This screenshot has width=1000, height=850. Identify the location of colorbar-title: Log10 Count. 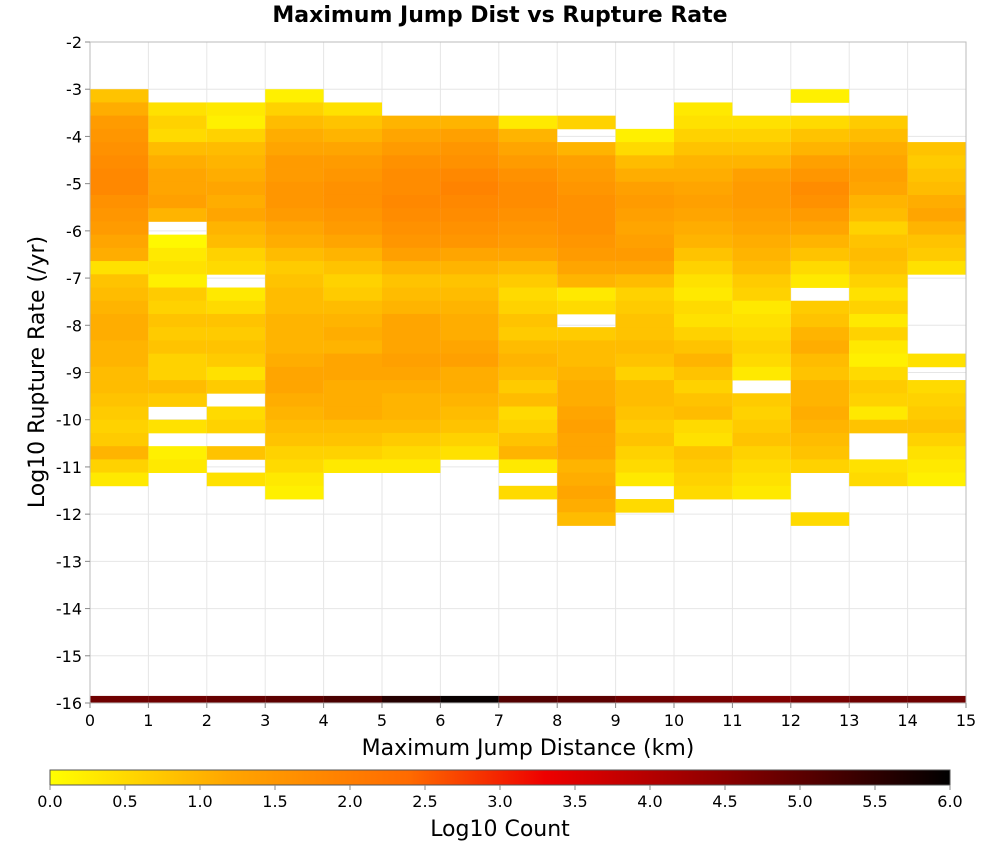
(500, 829).